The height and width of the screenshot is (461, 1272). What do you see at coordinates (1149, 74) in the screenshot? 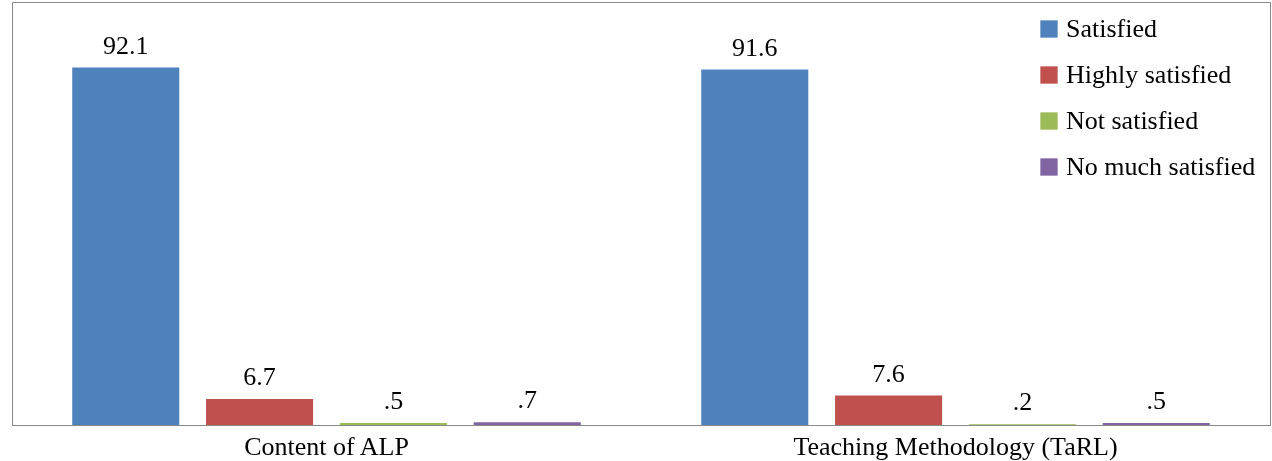
I see `legend-label: Highly satisfied` at bounding box center [1149, 74].